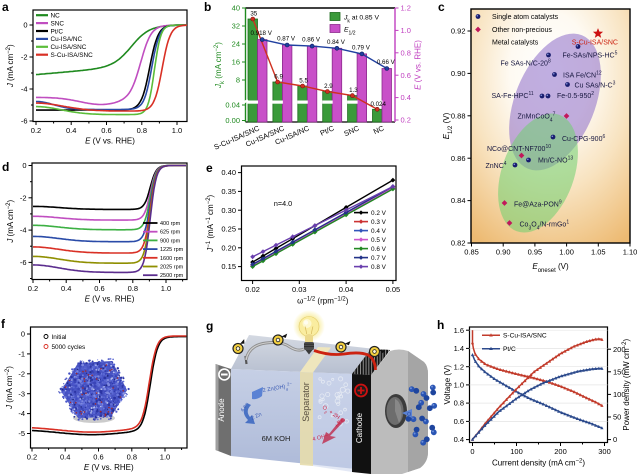  Describe the element at coordinates (21, 393) in the screenshot. I see `svg-text: -3` at that location.